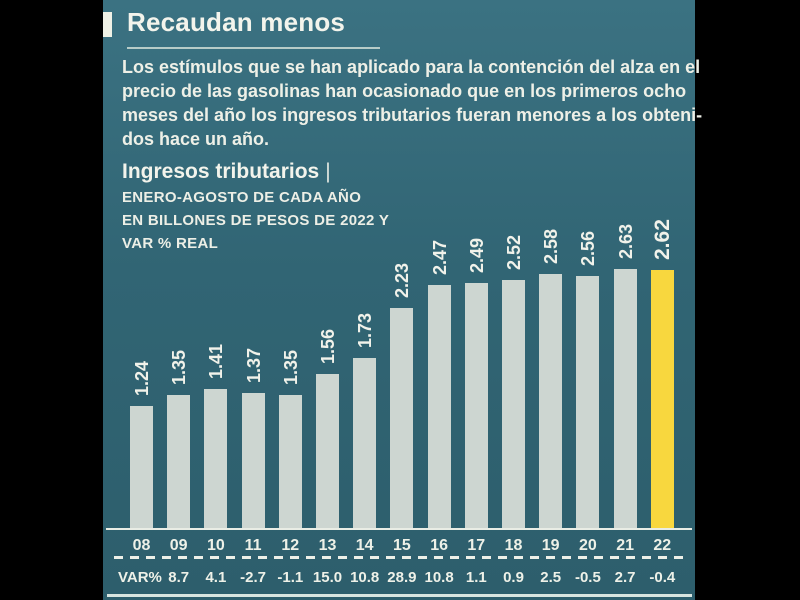 The height and width of the screenshot is (600, 800). What do you see at coordinates (328, 346) in the screenshot?
I see `bar-value-13: 1.56` at bounding box center [328, 346].